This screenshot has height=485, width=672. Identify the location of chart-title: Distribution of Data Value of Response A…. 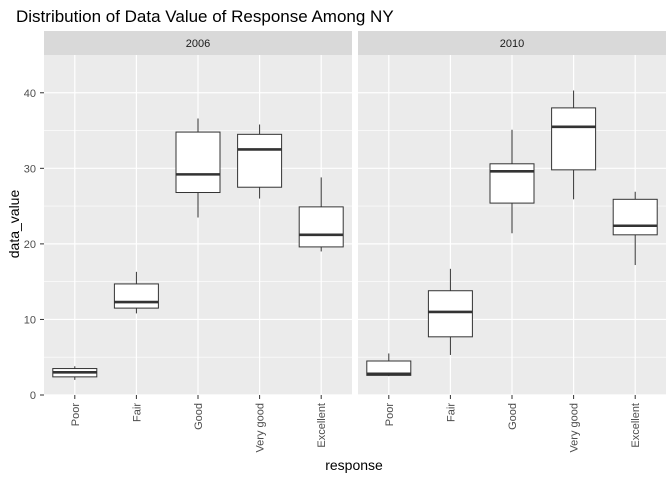
(205, 16).